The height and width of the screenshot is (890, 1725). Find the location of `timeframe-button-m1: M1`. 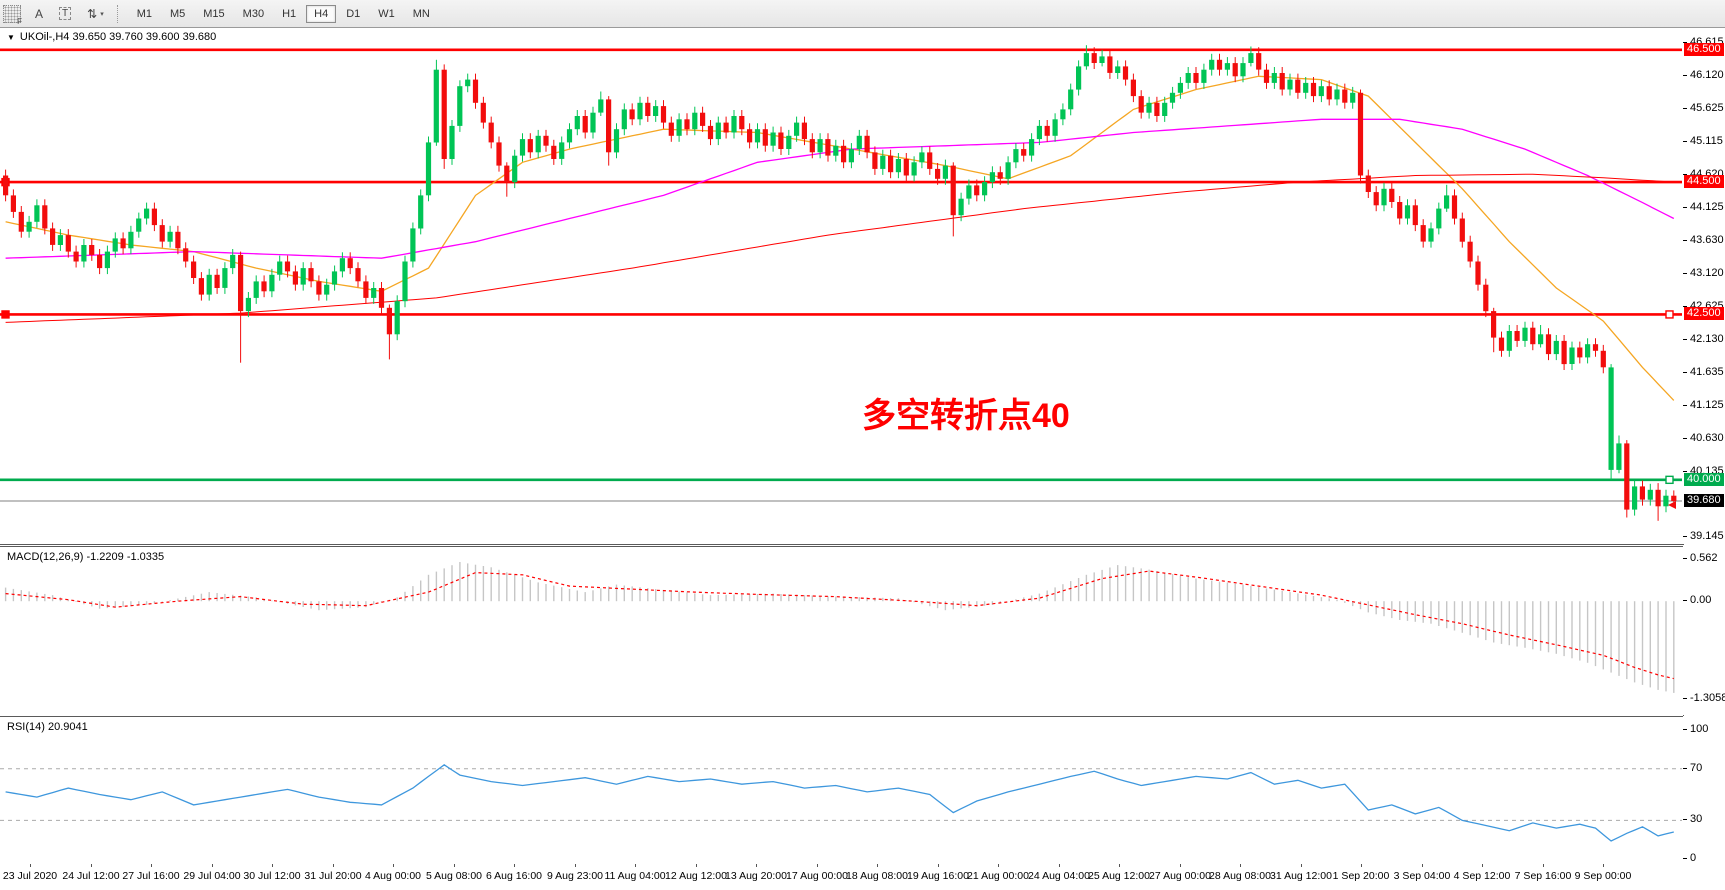

timeframe-button-m1: M1 is located at coordinates (144, 14).